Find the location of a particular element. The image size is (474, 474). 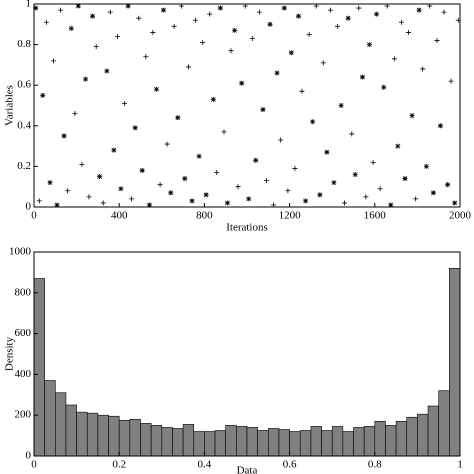

x-tick-label: 1200 is located at coordinates (290, 216).